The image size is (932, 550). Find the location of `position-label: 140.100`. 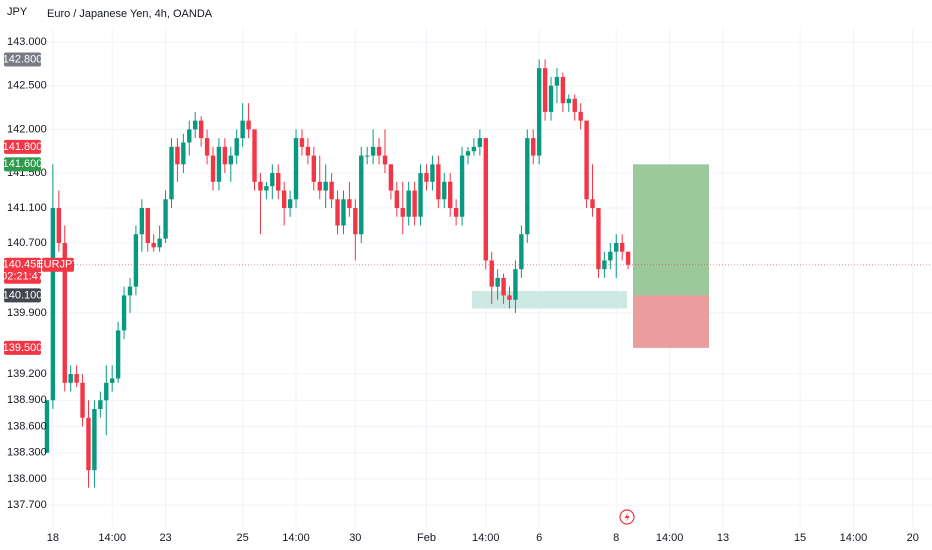

position-label: 140.100 is located at coordinates (23, 295).